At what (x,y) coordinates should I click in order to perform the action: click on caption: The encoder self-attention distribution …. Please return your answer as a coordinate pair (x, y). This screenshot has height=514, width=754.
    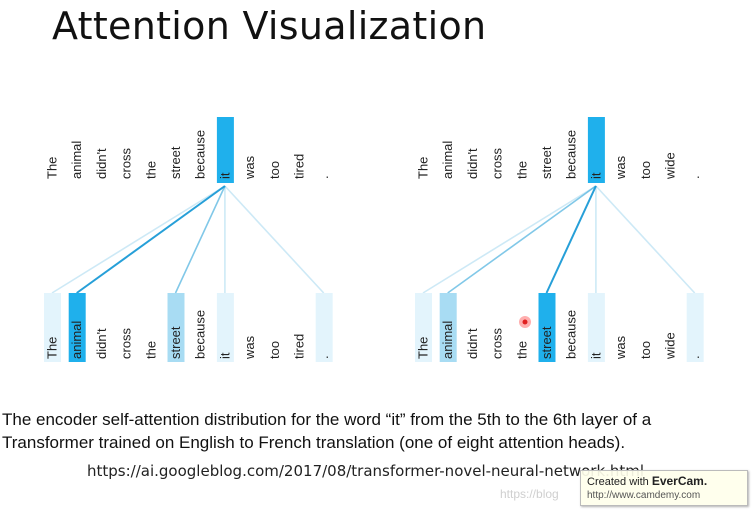
    Looking at the image, I should click on (377, 431).